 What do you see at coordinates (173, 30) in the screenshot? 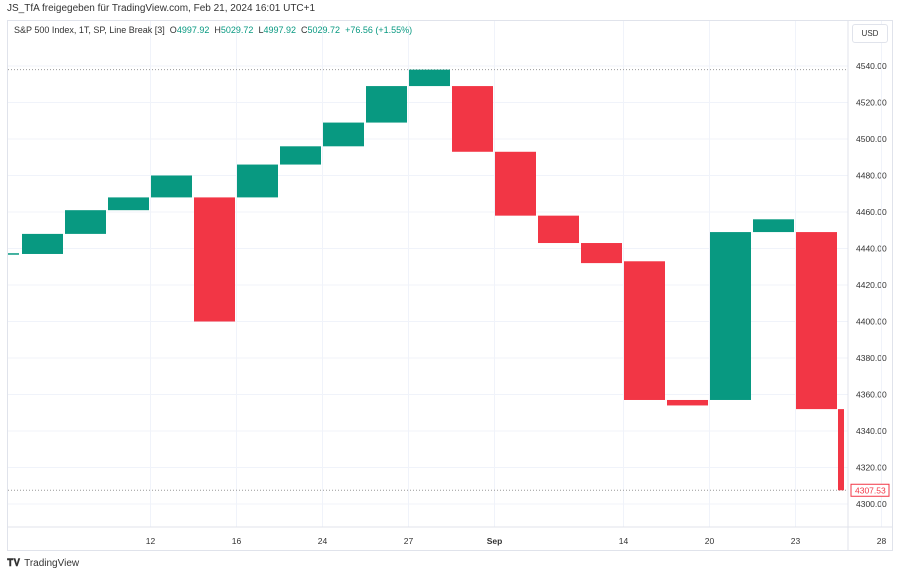
I see `open-label: O` at bounding box center [173, 30].